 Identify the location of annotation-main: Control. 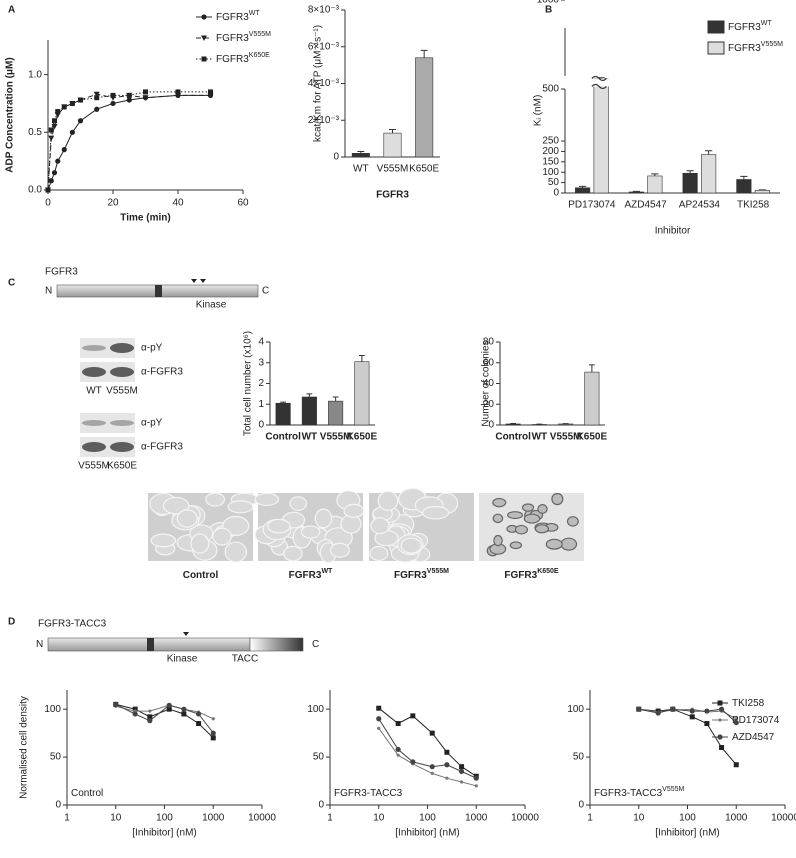
(87, 793).